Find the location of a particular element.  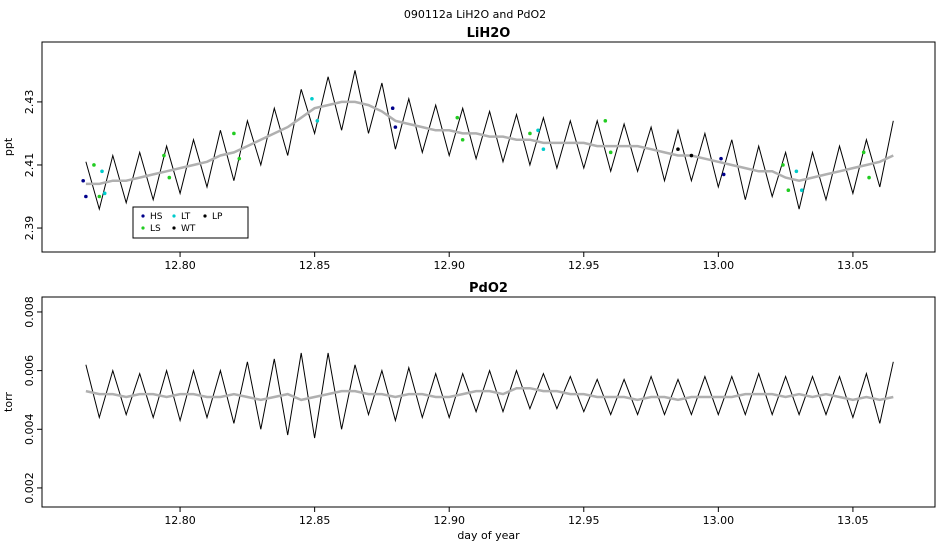

legend-label: WT is located at coordinates (188, 229).